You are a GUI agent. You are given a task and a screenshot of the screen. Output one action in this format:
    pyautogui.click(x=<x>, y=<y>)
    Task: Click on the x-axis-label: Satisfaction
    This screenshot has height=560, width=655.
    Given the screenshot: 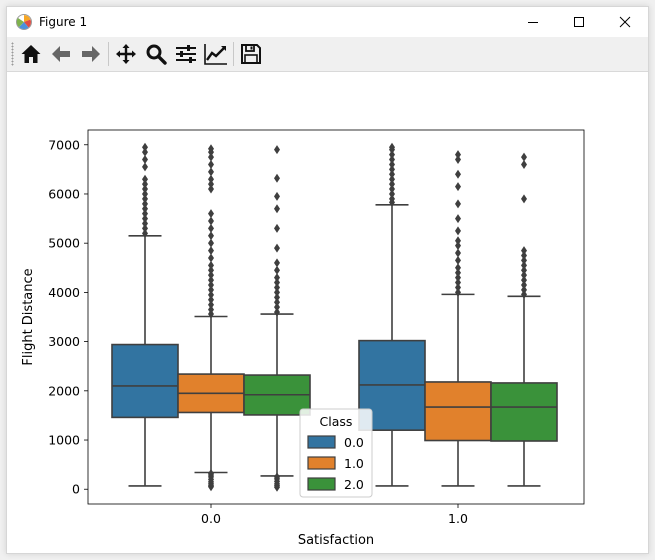 What is the action you would take?
    pyautogui.click(x=336, y=540)
    